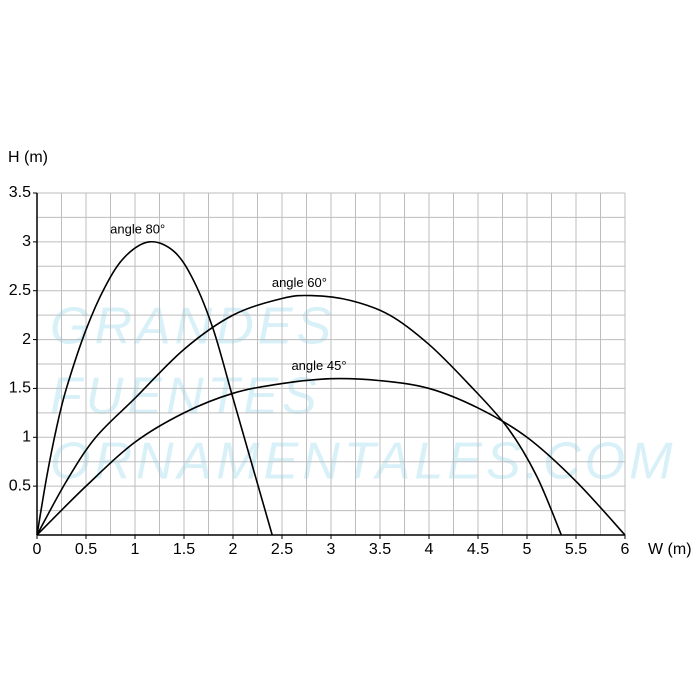  Describe the element at coordinates (20, 290) in the screenshot. I see `y-tick-label: 2.5` at that location.